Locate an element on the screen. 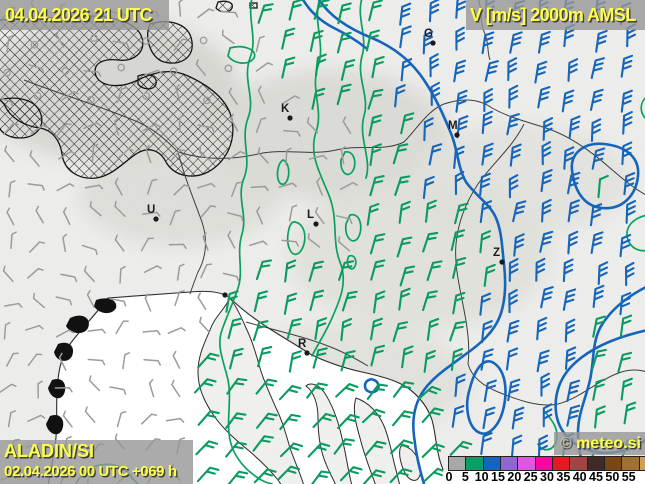  city-marker-dot is located at coordinates (225, 295).